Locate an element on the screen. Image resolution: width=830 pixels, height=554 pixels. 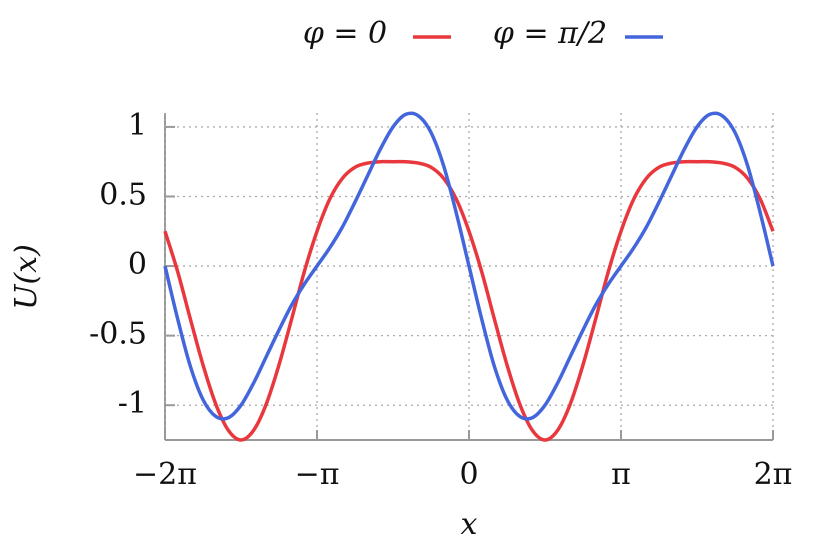
y-tick-label: -0.5 is located at coordinates (118, 334).